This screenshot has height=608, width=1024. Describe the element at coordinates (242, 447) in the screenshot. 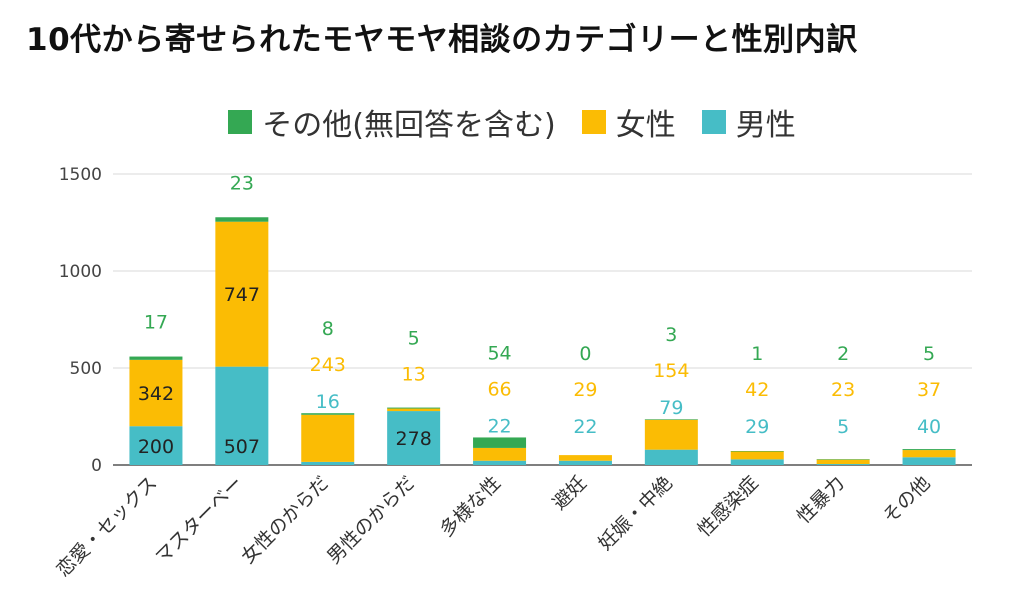

I see `data-label: 507` at that location.